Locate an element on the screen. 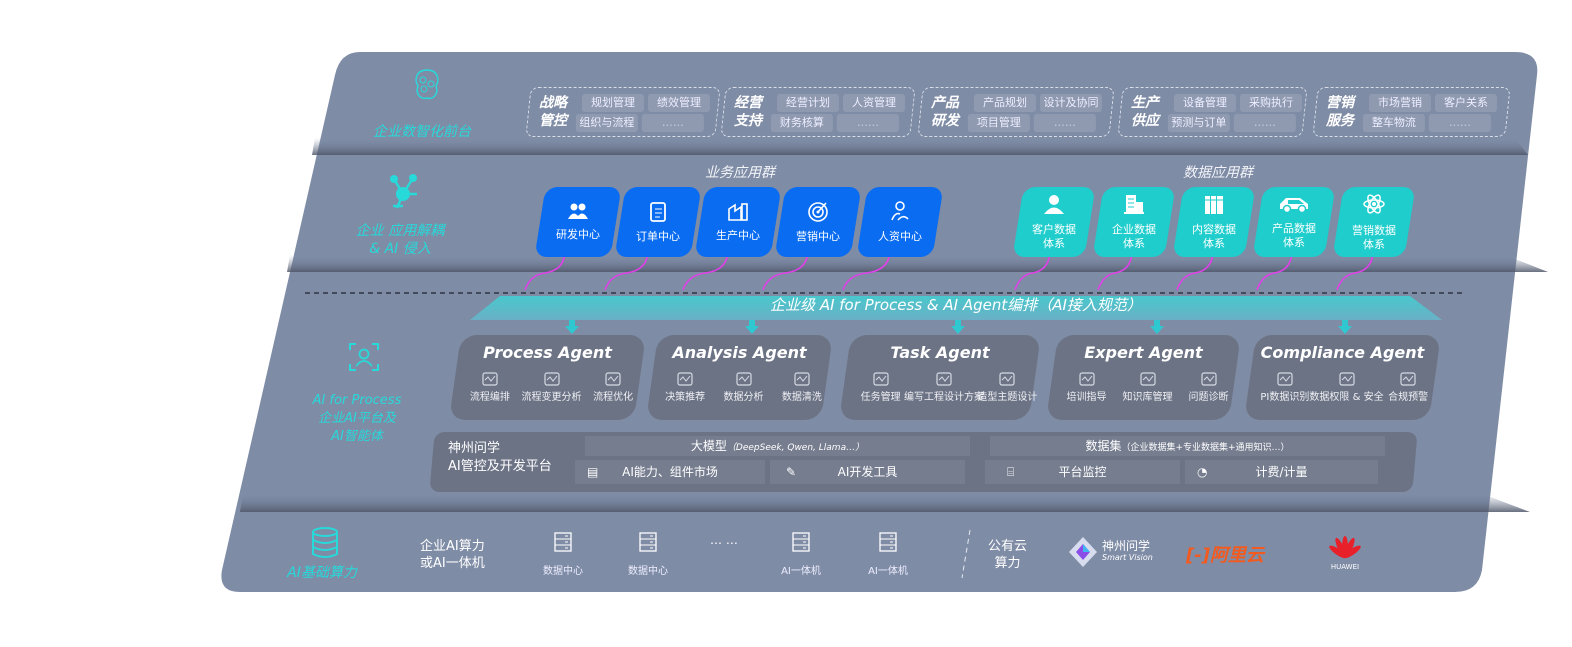 This screenshot has width=1572, height=647. front-chip: 项目管理 is located at coordinates (998, 123).